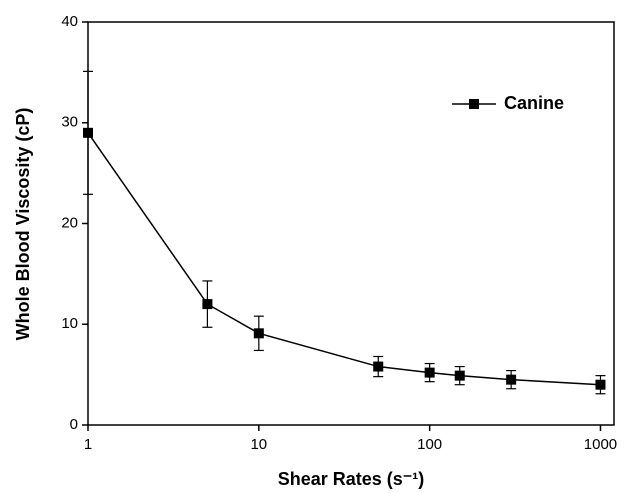 The image size is (627, 493). I want to click on y-tick-label: 40, so click(69, 21).